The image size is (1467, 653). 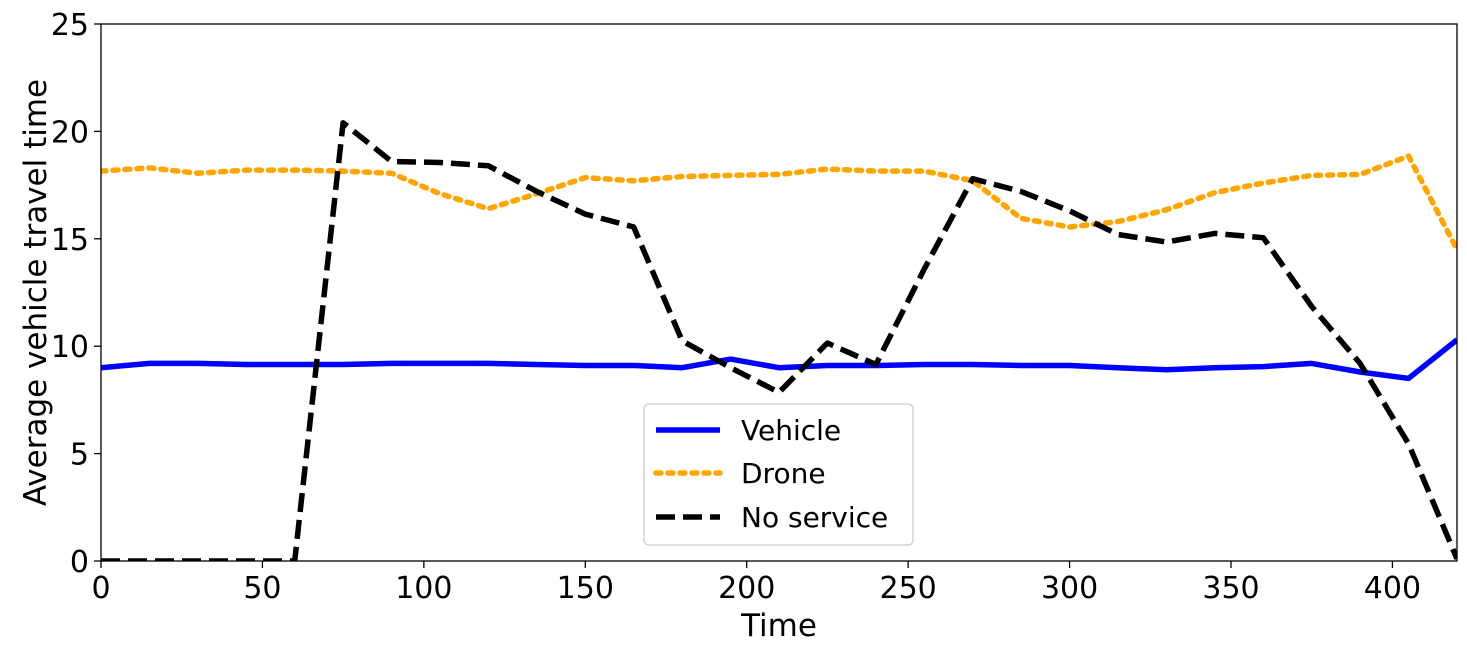 I want to click on x-tick-label: 0, so click(x=100, y=588).